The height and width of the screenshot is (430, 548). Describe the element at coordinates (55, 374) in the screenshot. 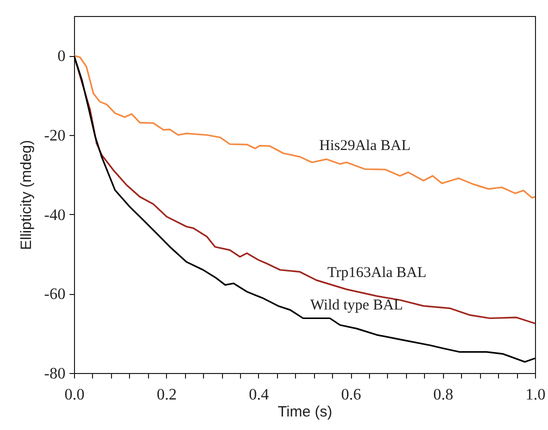

I see `y-tick-label: -80` at that location.